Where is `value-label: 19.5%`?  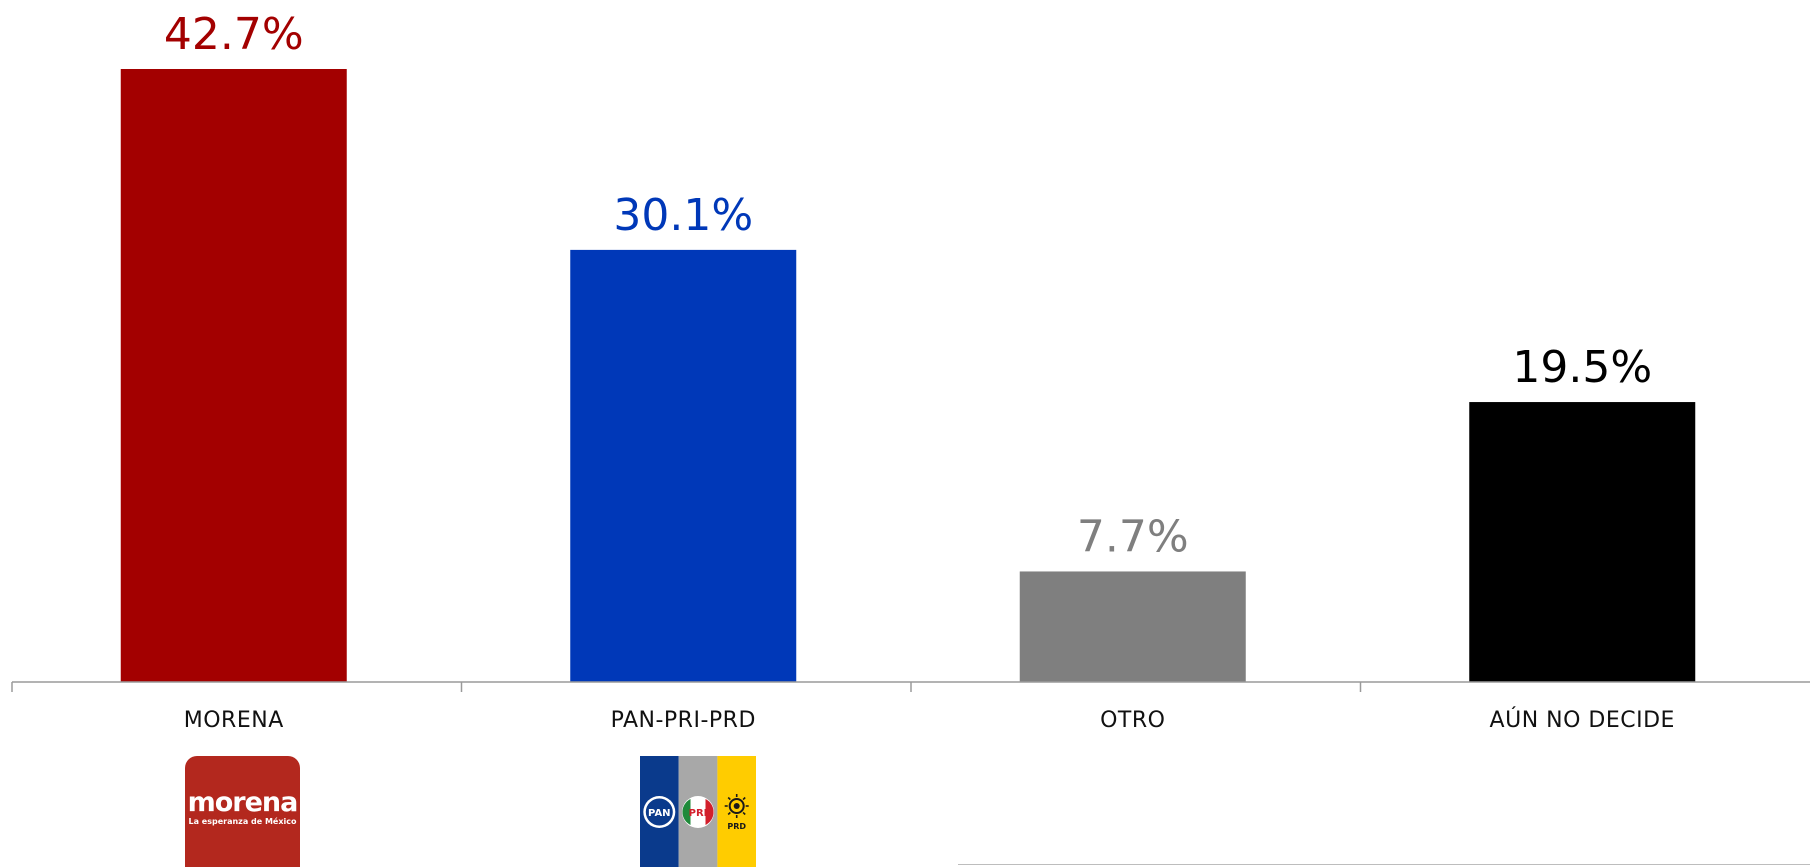
value-label: 19.5% is located at coordinates (1582, 367).